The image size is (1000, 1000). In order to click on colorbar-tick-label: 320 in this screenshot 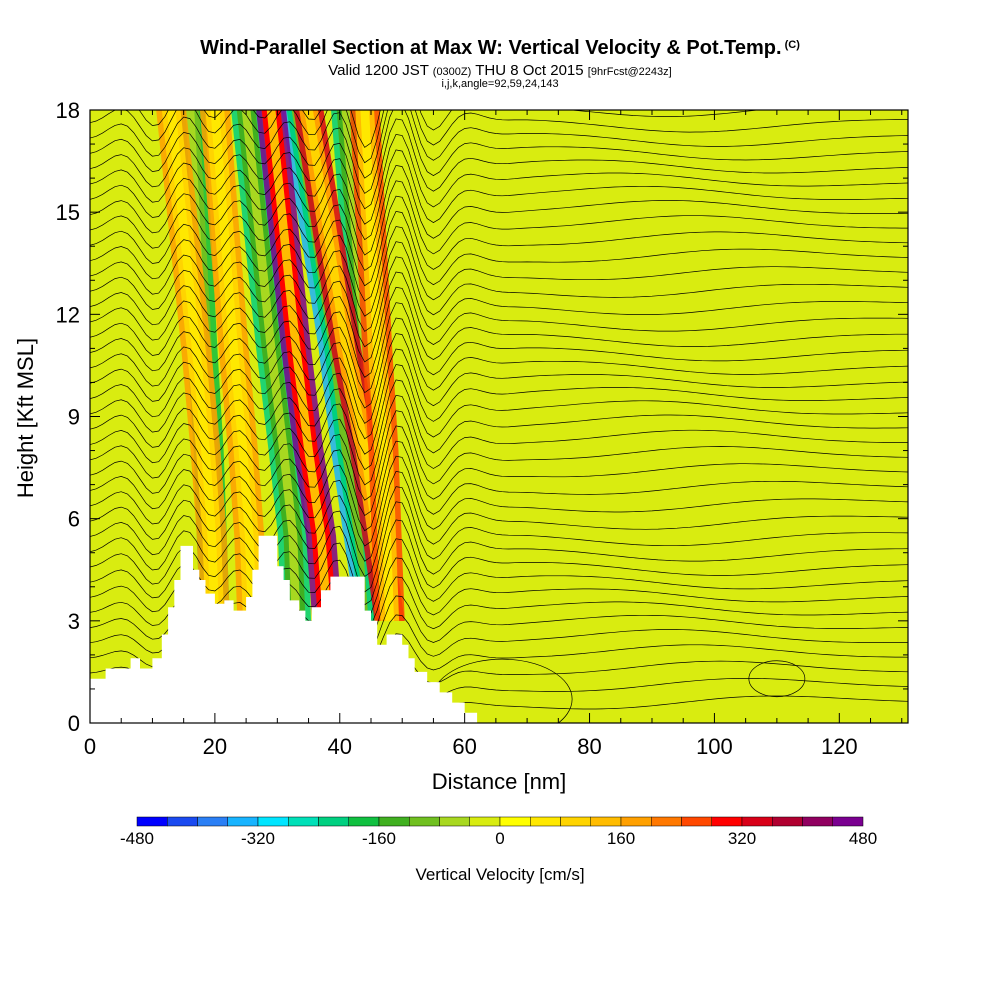, I will do `click(742, 838)`.